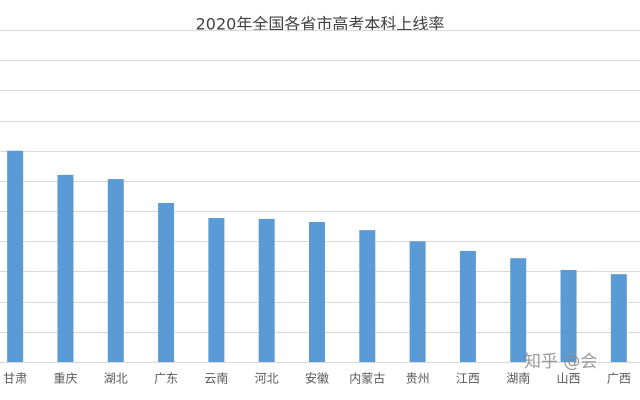 The image size is (640, 400). Describe the element at coordinates (216, 378) in the screenshot. I see `x-tick-label: 云南` at that location.